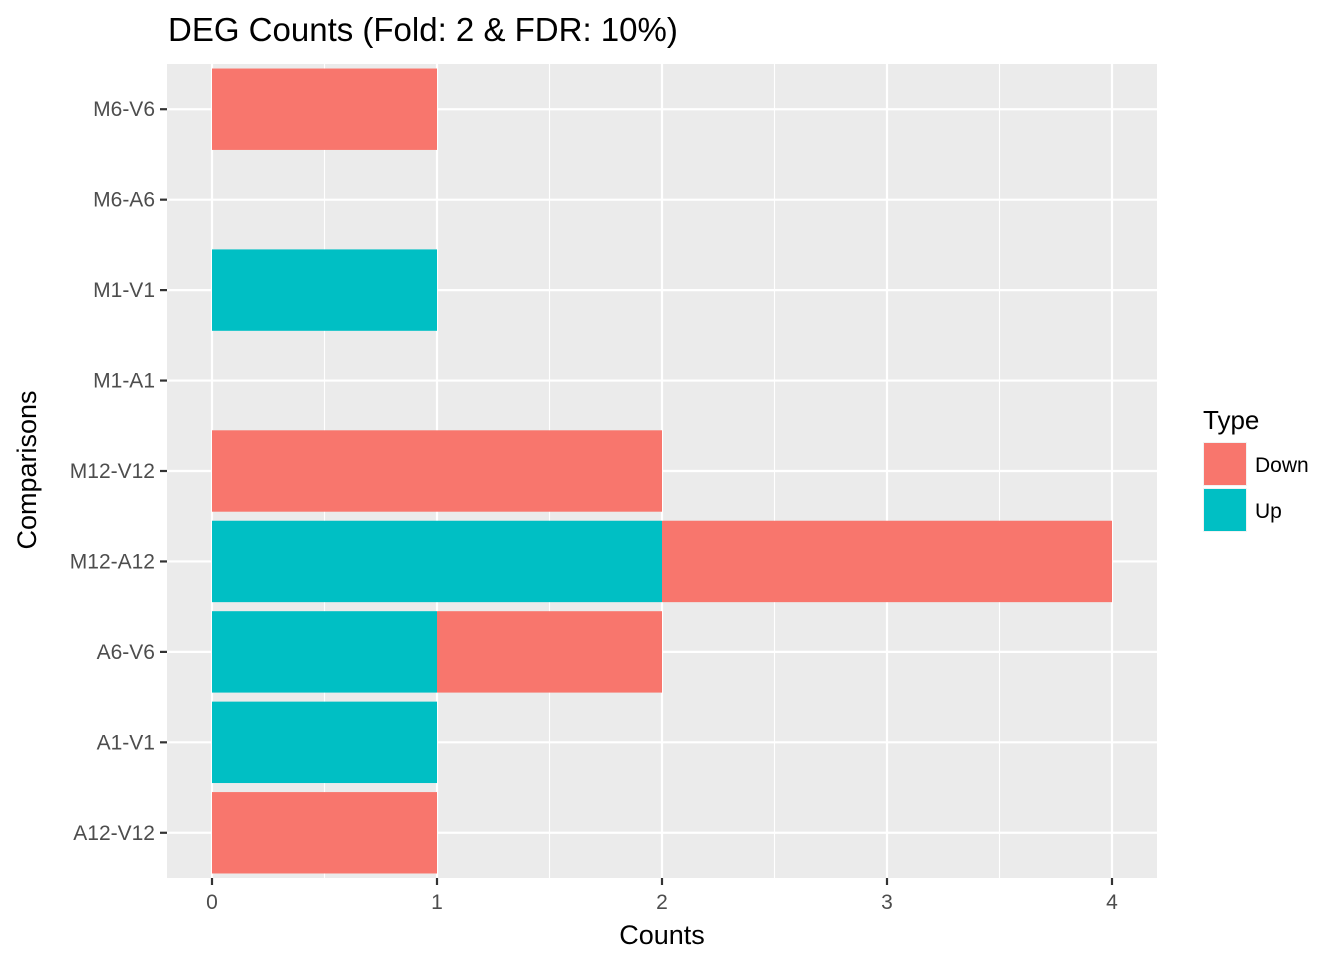 The height and width of the screenshot is (965, 1344). I want to click on bar-up-a1-v1, so click(324, 742).